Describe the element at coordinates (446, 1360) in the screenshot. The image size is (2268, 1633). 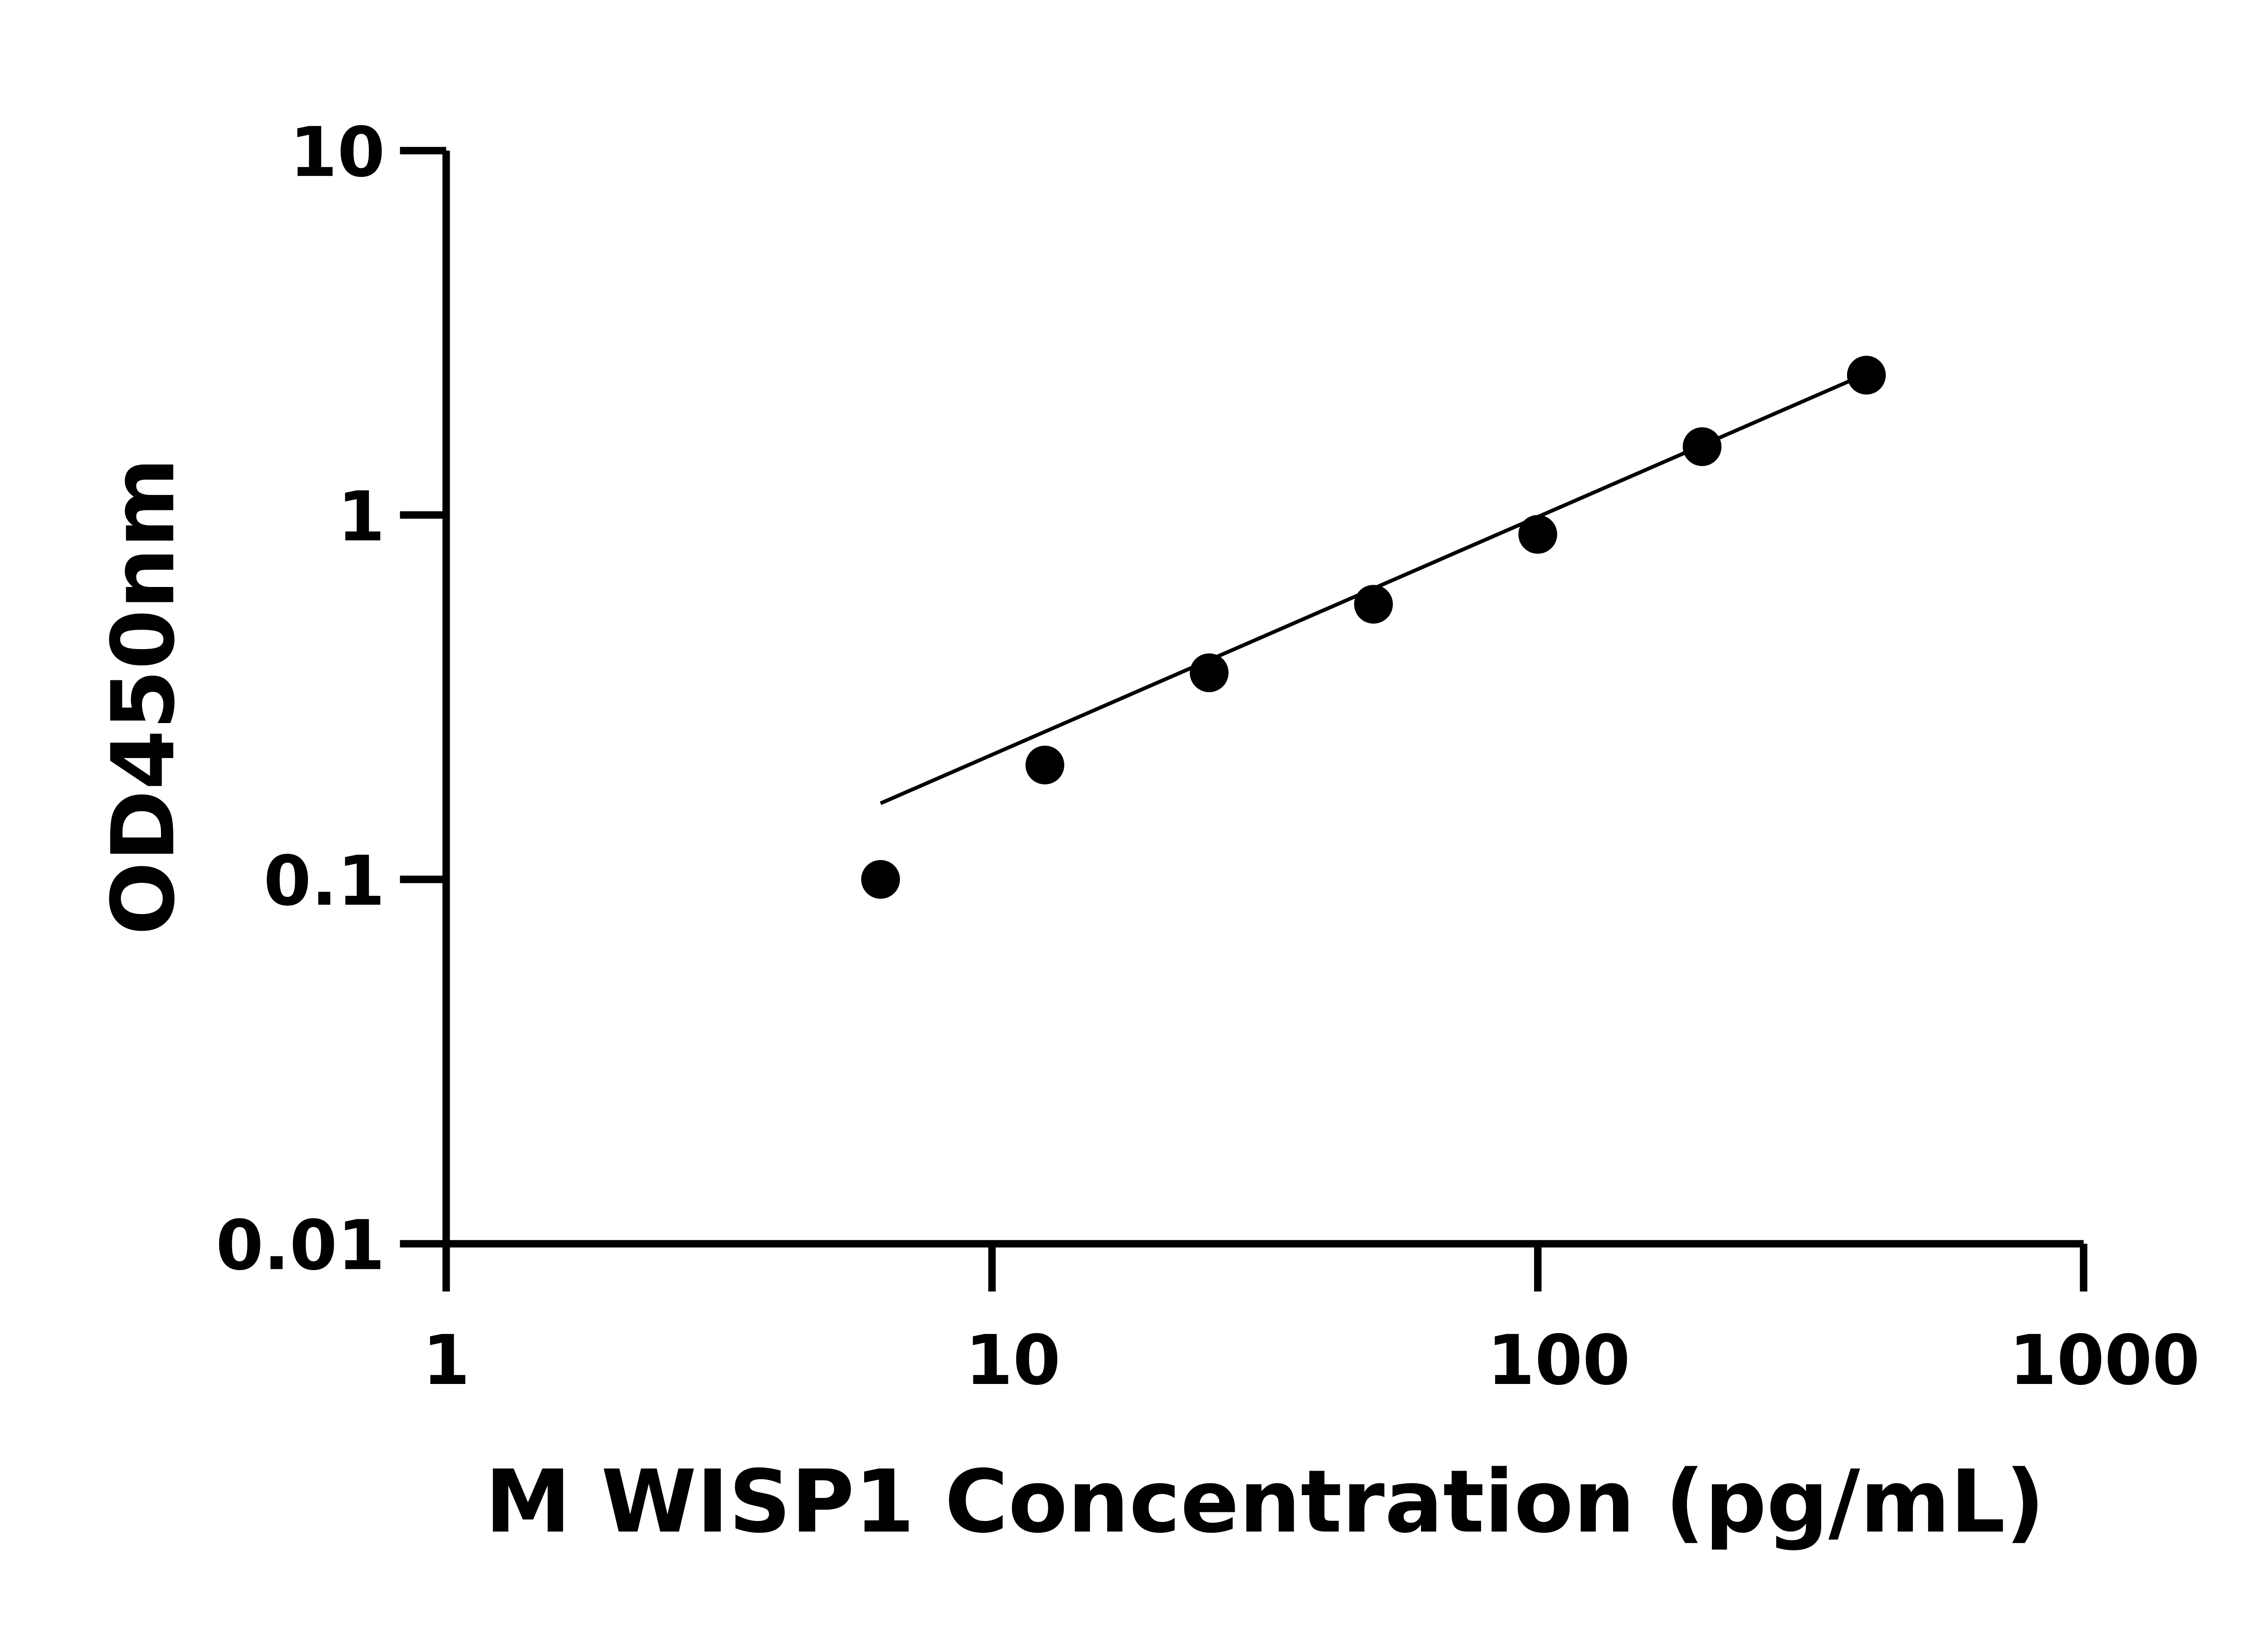
I see `x-tick-label: 1` at that location.